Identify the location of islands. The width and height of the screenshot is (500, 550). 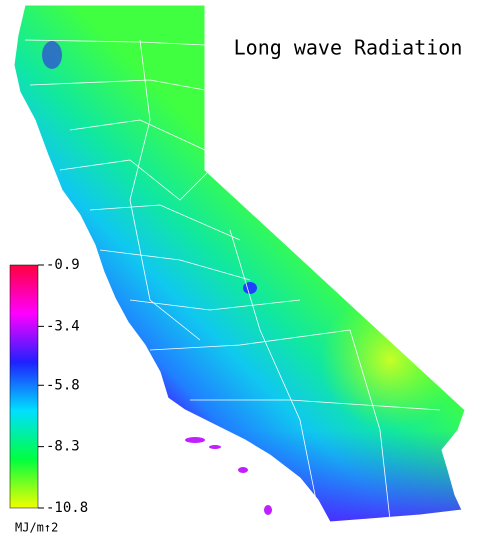
(228, 476).